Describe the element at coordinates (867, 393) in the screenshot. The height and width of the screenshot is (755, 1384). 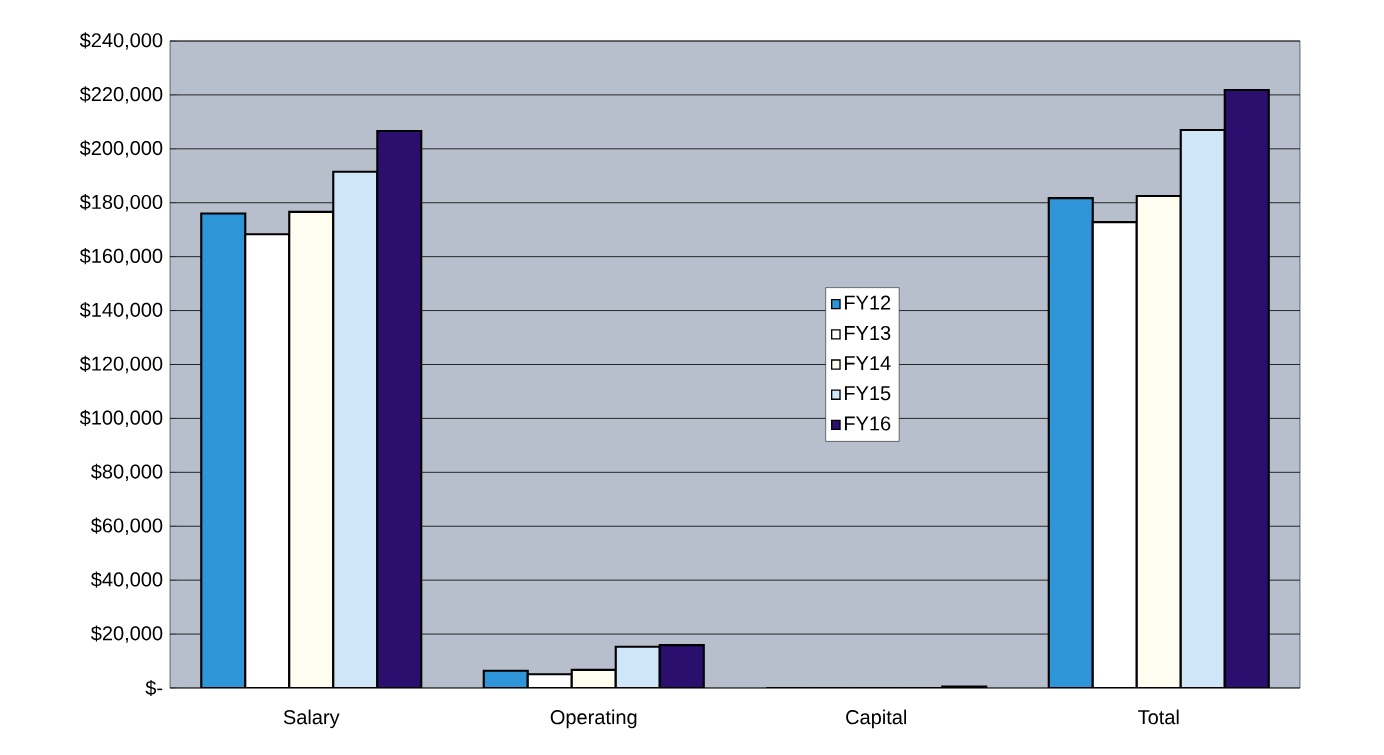
I see `legend-label: FY15` at that location.